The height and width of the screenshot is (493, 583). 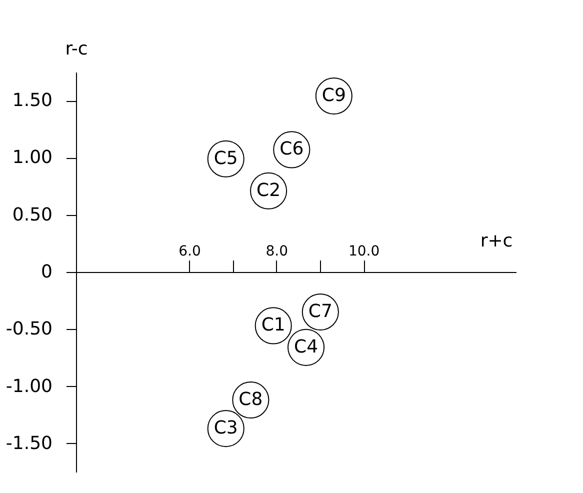 What do you see at coordinates (273, 325) in the screenshot?
I see `annotation: C1` at bounding box center [273, 325].